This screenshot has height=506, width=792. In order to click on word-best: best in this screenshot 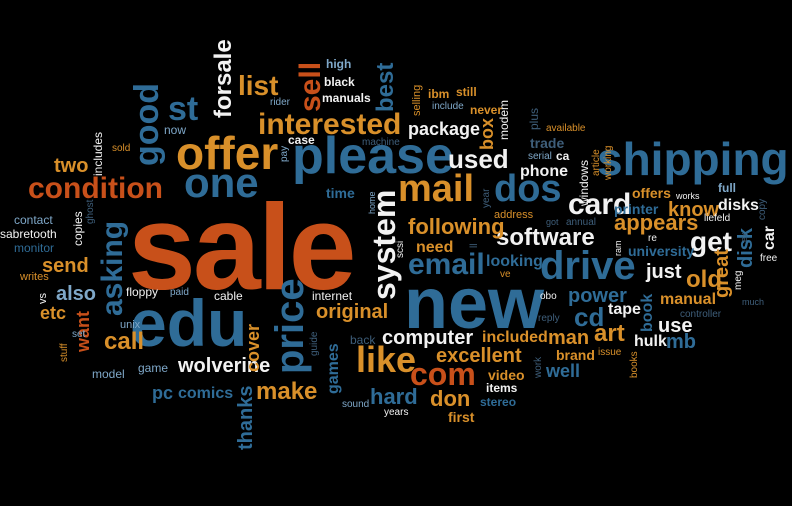, I will do `click(385, 87)`.